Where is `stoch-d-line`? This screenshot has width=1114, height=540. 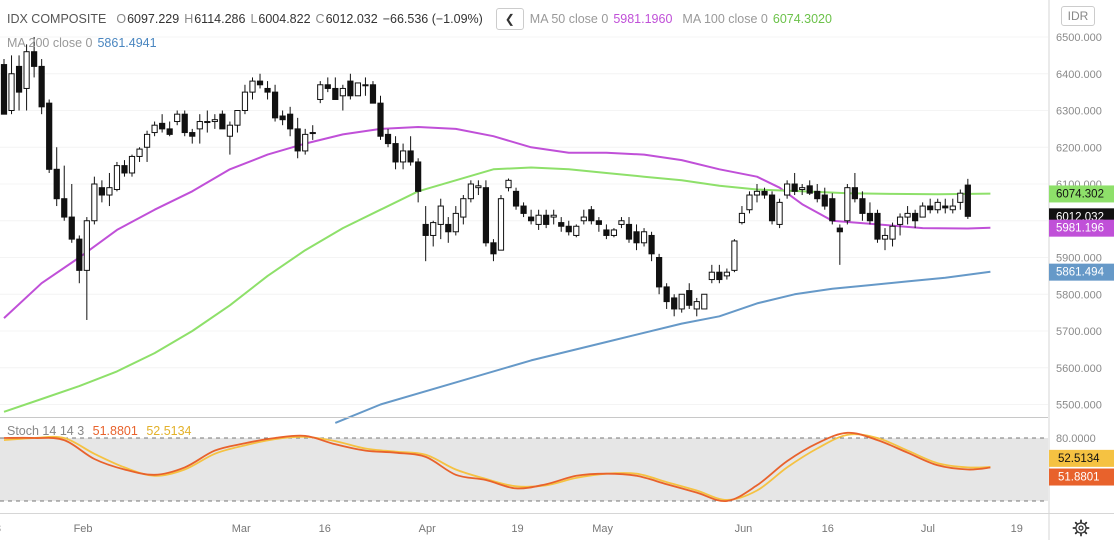 stoch-d-line is located at coordinates (497, 467).